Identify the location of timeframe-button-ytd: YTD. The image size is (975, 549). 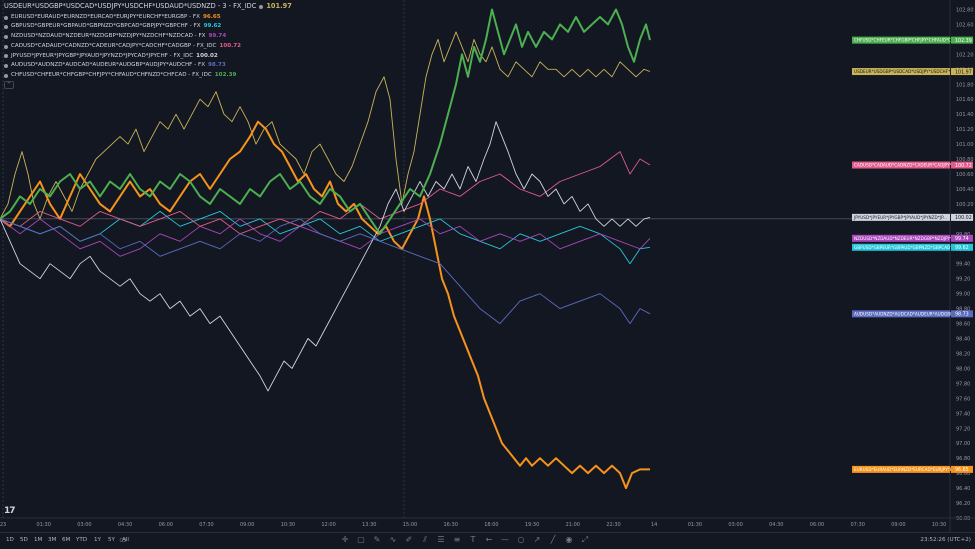
(82, 540).